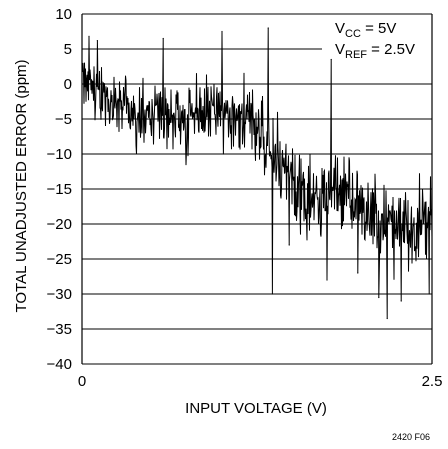 The width and height of the screenshot is (448, 449). I want to click on y-tick-label: 5, so click(68, 49).